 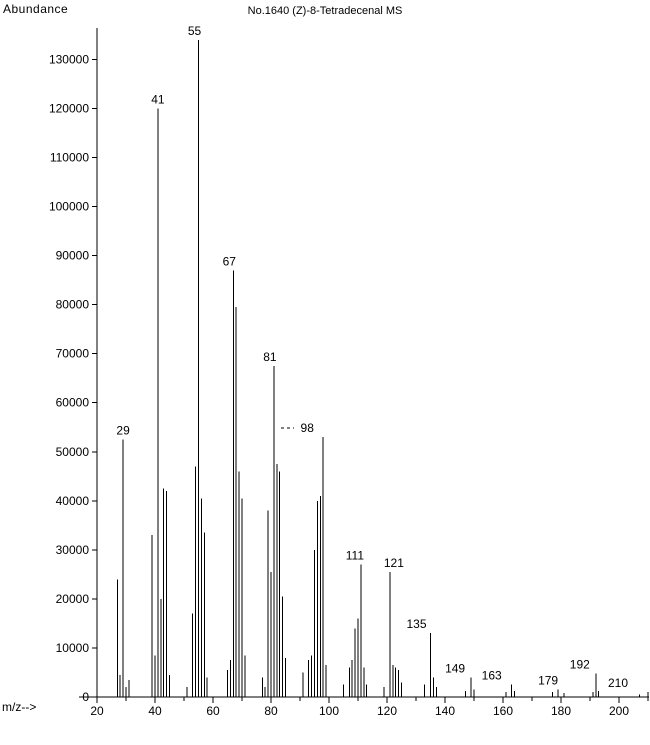 I want to click on x-tick-label: 120, so click(x=387, y=711).